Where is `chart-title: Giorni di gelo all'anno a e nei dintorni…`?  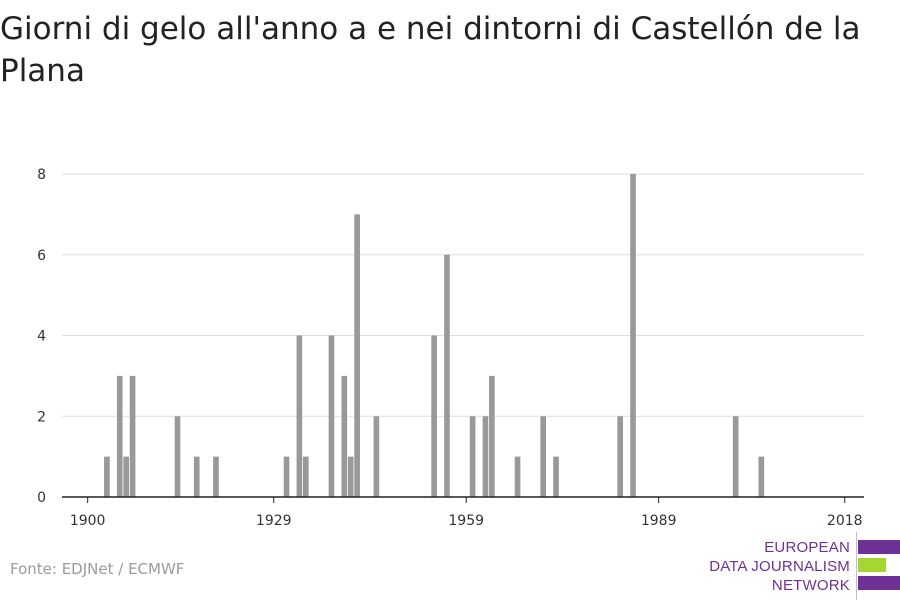
chart-title: Giorni di gelo all'anno a e nei dintorni… is located at coordinates (430, 50).